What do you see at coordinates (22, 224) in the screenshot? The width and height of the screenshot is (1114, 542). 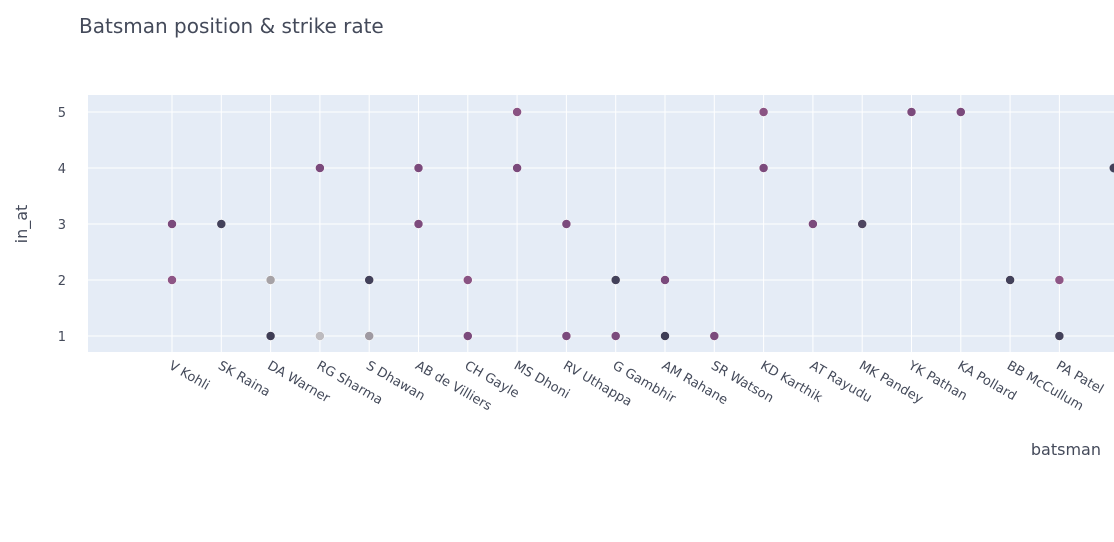 I see `y-axis-title: in_at` at bounding box center [22, 224].